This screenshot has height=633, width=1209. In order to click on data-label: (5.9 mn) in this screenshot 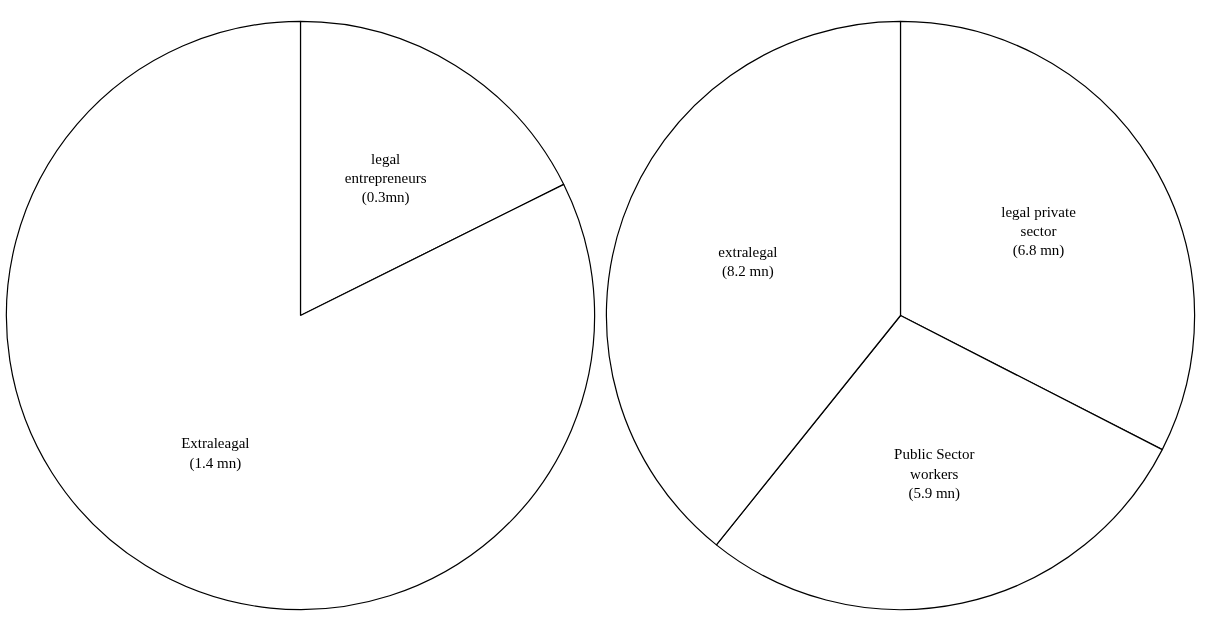, I will do `click(934, 493)`.